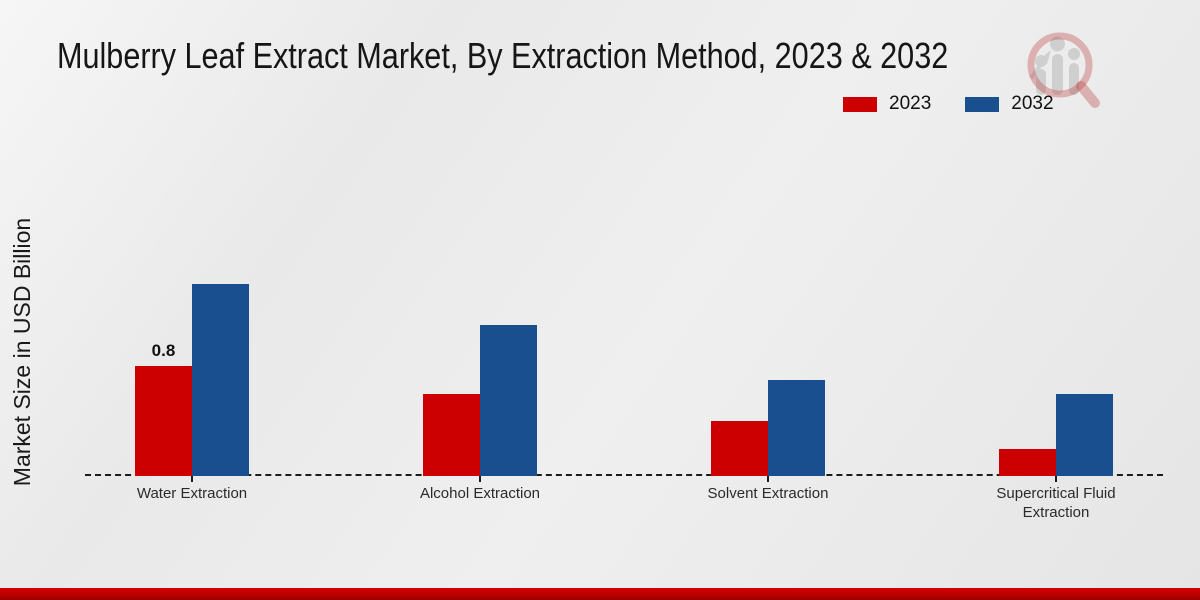  Describe the element at coordinates (910, 103) in the screenshot. I see `legend-label: 2023` at that location.